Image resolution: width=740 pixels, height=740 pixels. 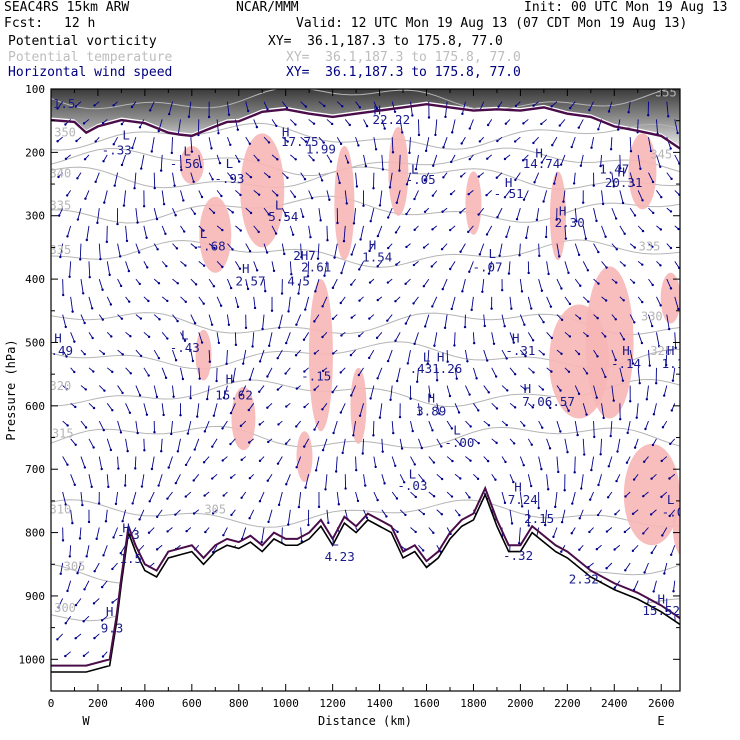 I want to click on pv-extremum-label: -.03, so click(x=412, y=485).